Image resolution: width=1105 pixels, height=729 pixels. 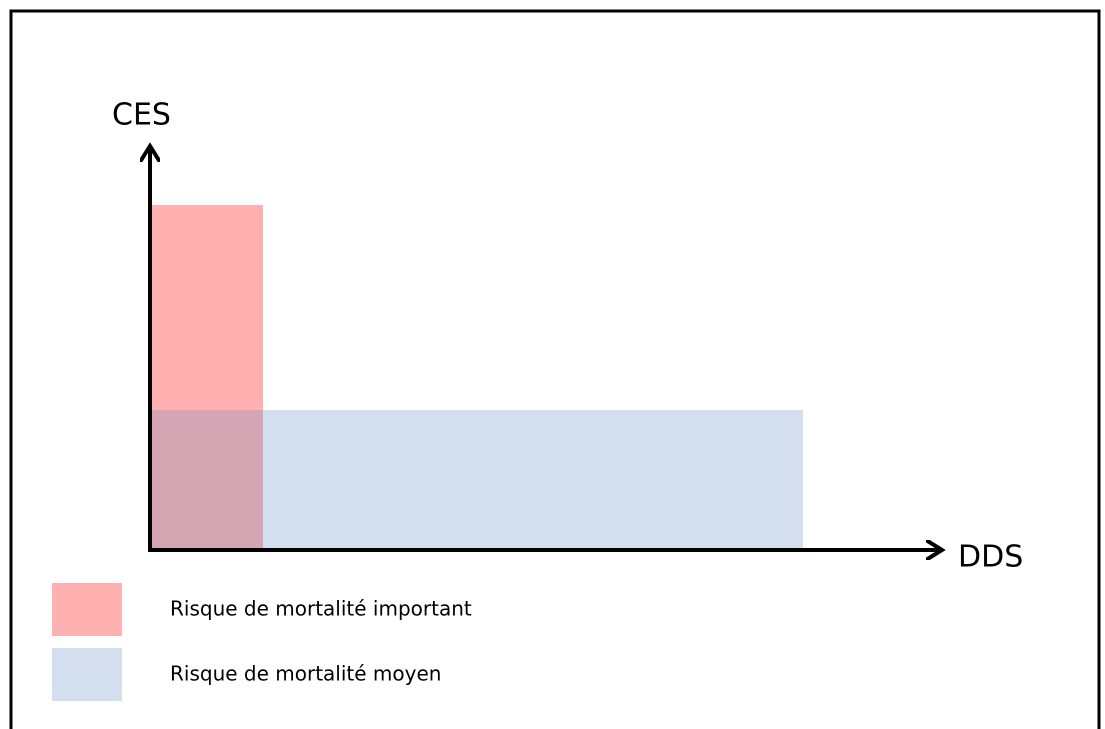 What do you see at coordinates (990, 557) in the screenshot?
I see `x-axis-label: DDS` at bounding box center [990, 557].